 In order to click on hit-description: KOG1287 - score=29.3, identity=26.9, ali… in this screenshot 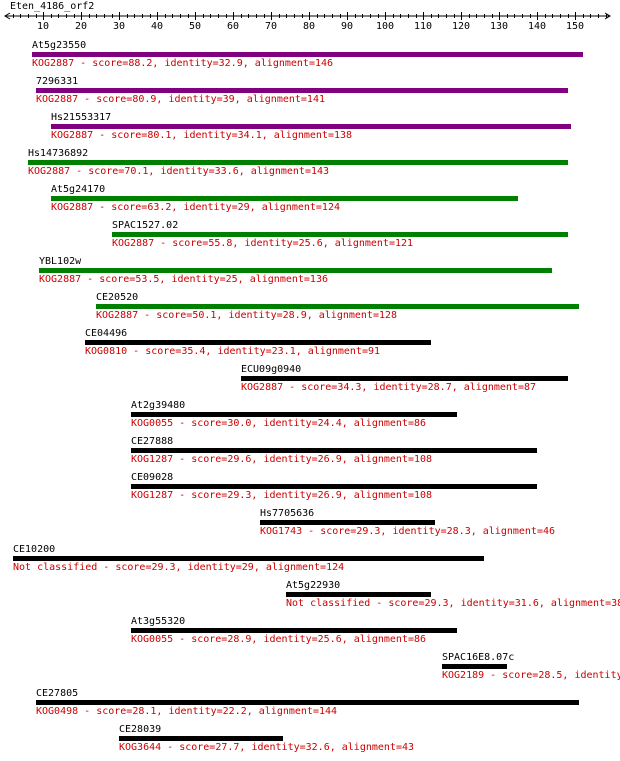, I will do `click(282, 495)`.